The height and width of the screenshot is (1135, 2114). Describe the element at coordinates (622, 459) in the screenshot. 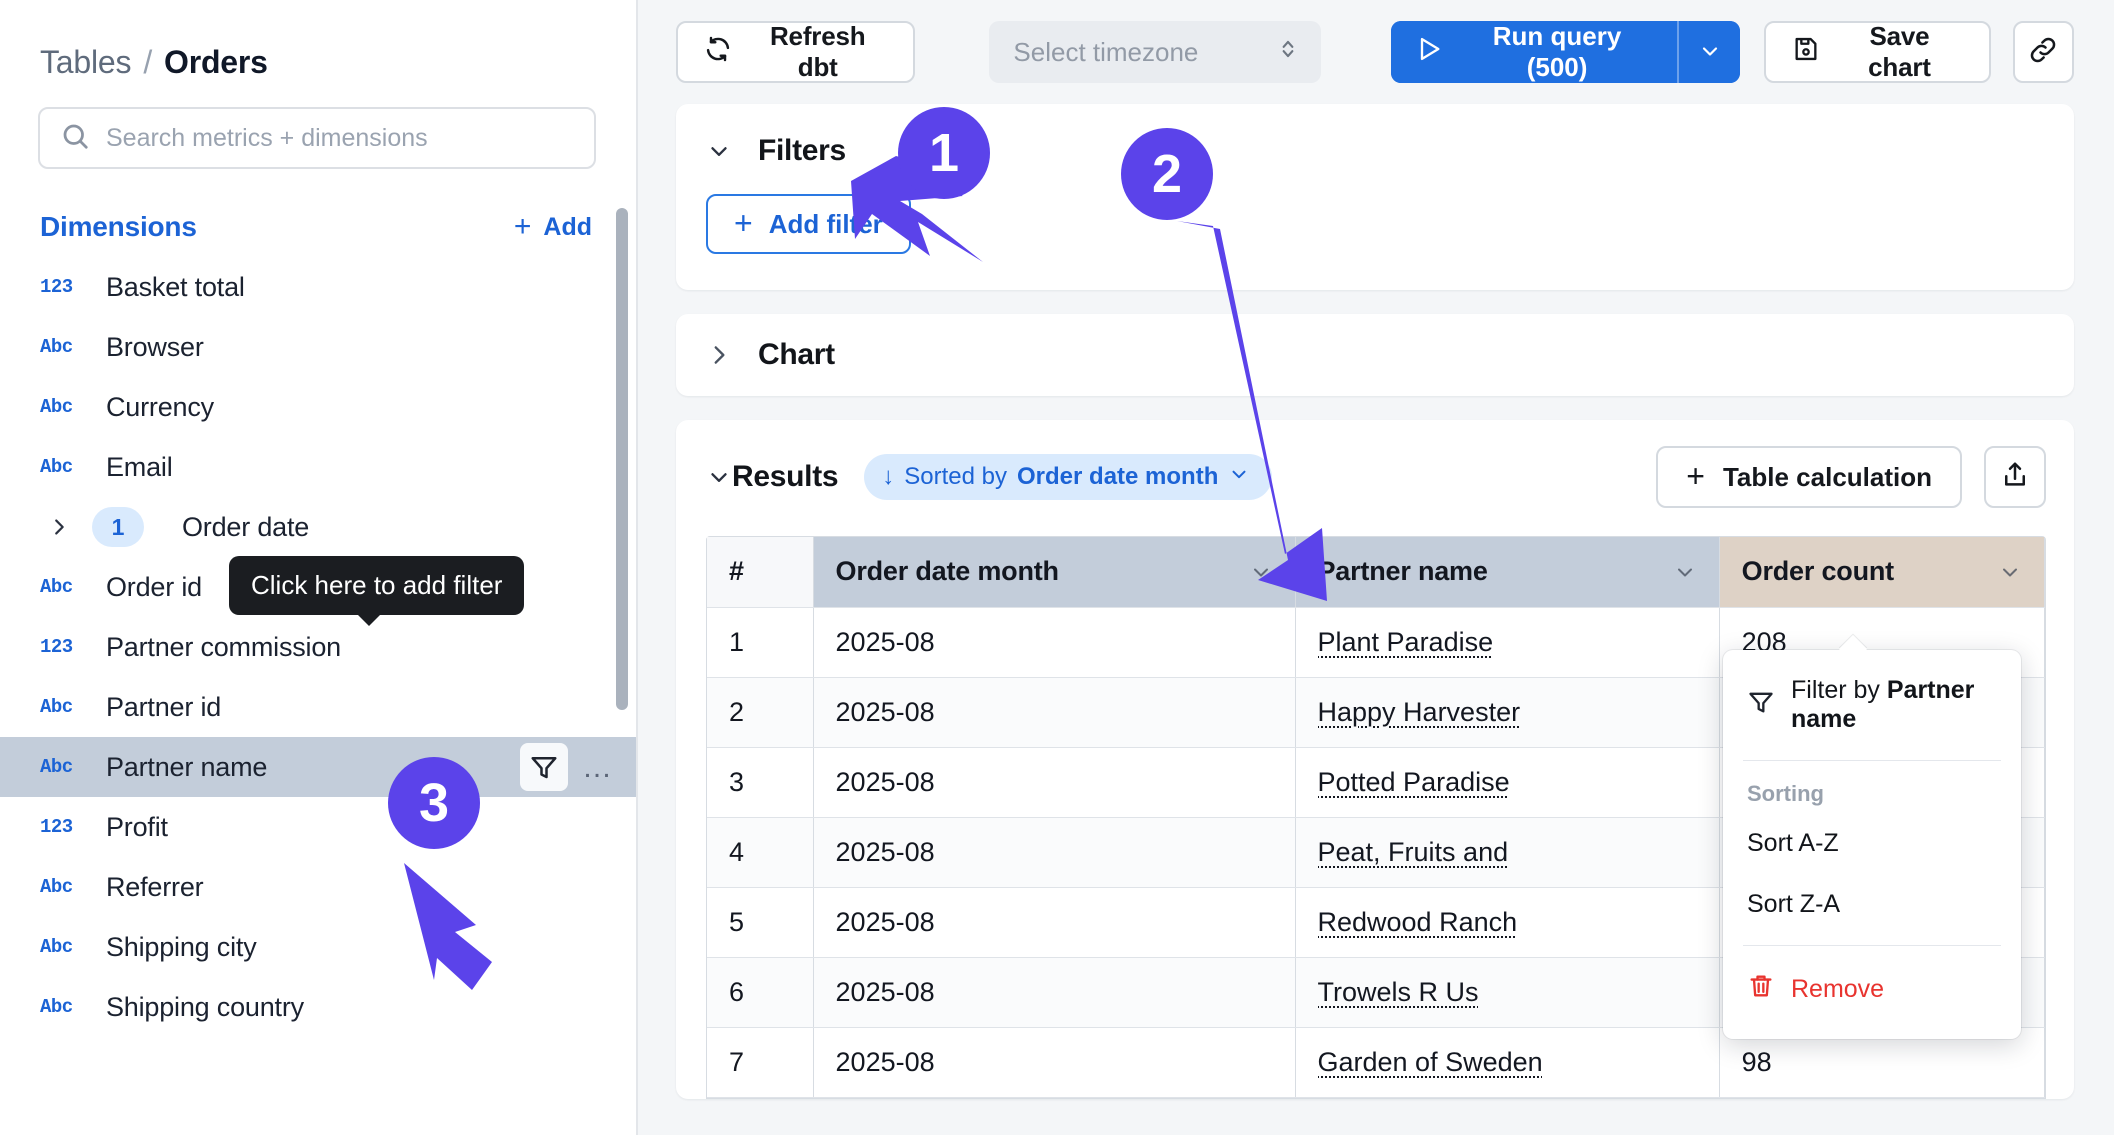

I see `sidebar-scrollbar-thumb` at that location.